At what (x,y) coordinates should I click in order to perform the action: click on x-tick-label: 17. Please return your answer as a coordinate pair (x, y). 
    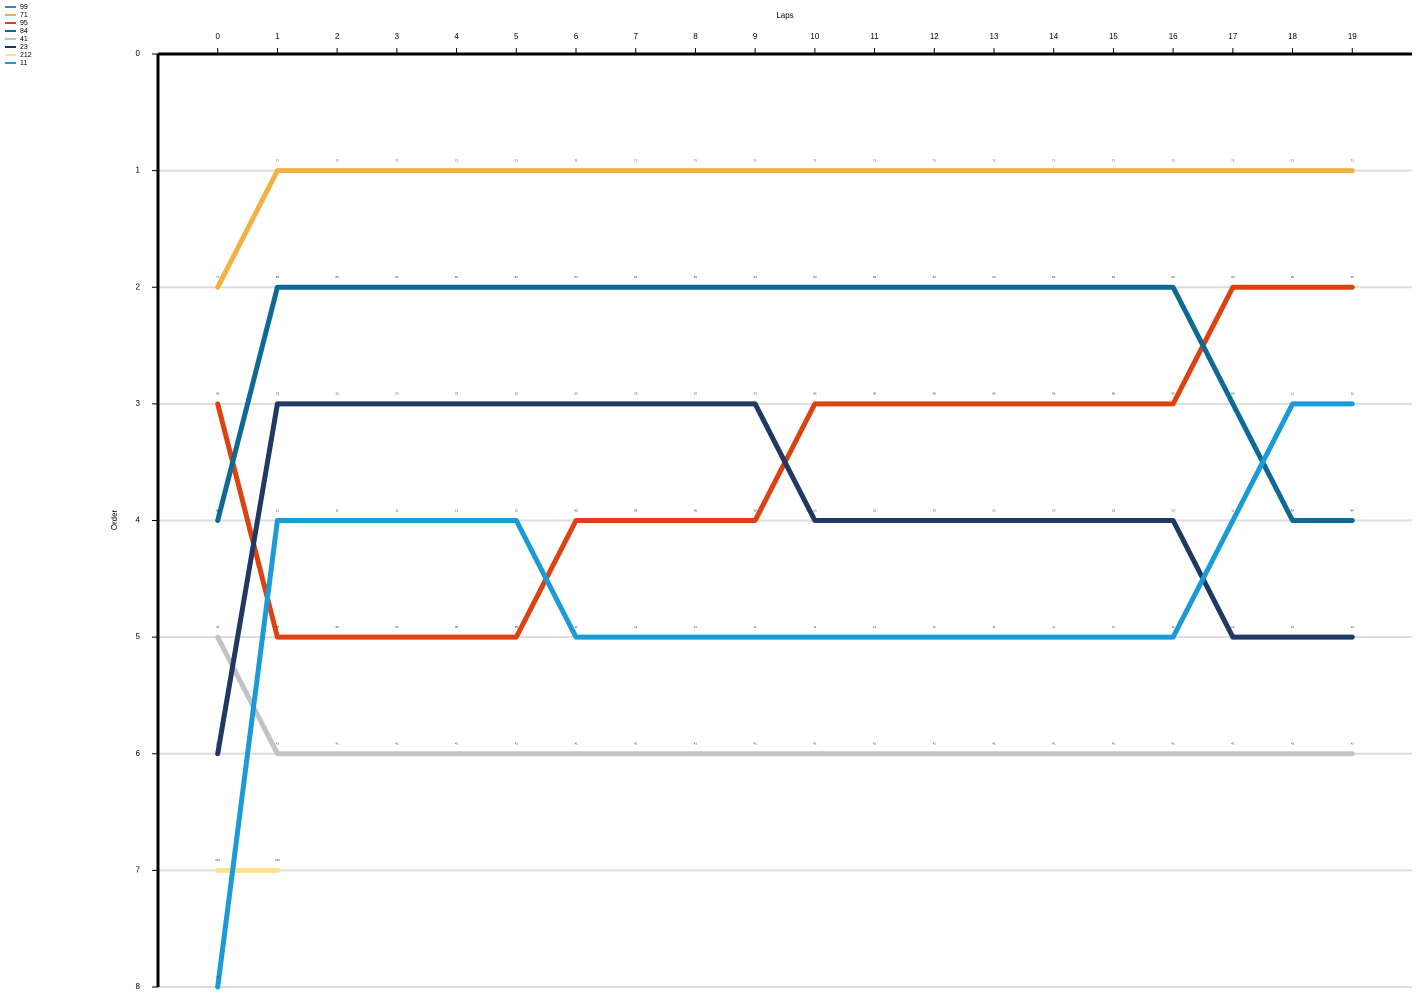
    Looking at the image, I should click on (1232, 36).